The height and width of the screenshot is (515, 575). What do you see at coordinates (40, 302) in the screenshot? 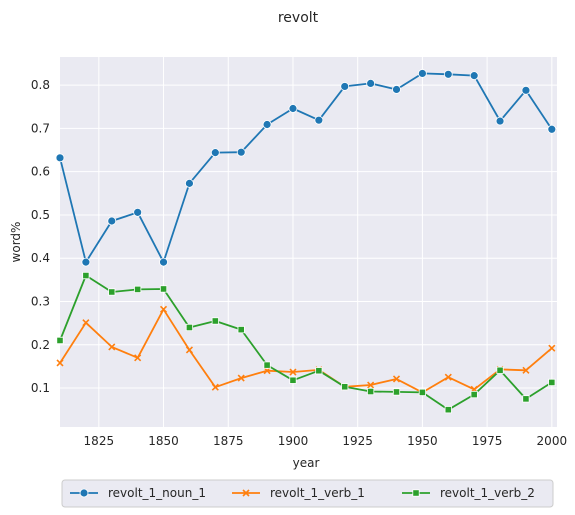
I see `y-tick-label: 0.3` at bounding box center [40, 302].